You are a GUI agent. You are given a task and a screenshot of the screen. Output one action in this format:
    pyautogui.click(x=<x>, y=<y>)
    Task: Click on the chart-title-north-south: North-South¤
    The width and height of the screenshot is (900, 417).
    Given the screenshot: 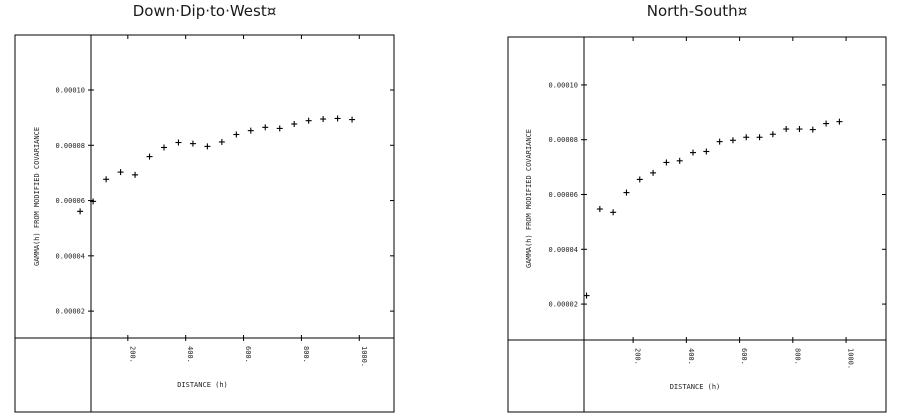 What is the action you would take?
    pyautogui.click(x=697, y=11)
    